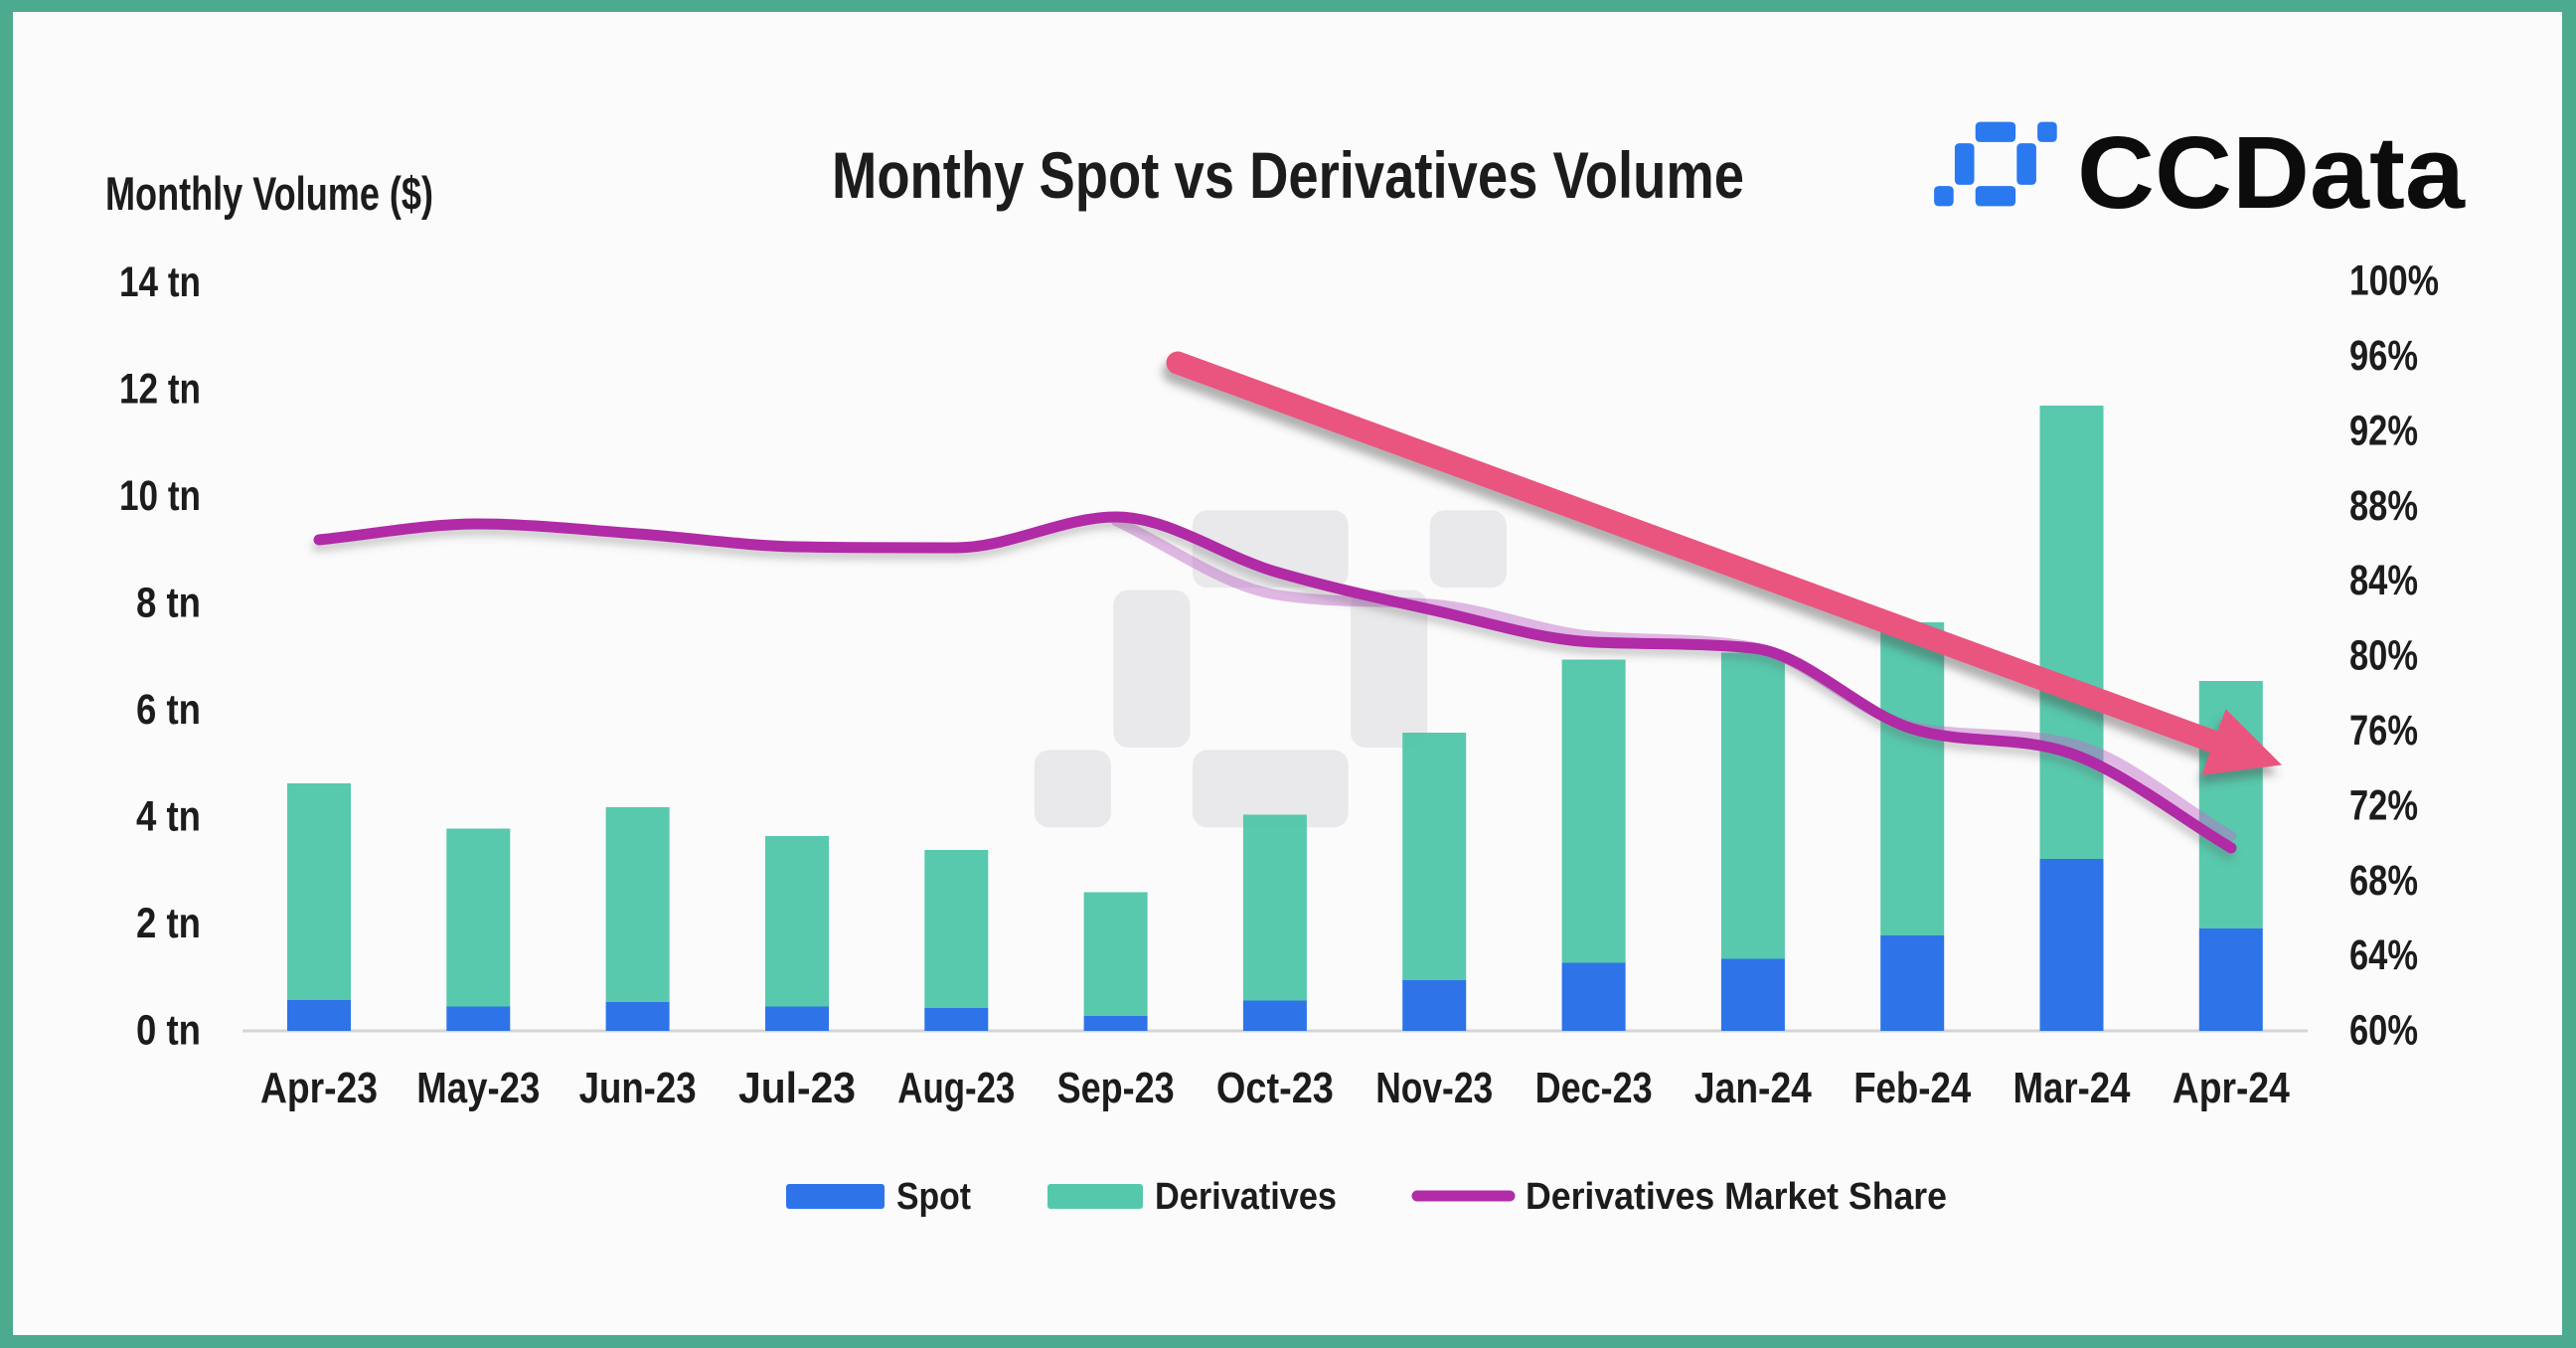 The width and height of the screenshot is (2576, 1348). What do you see at coordinates (168, 923) in the screenshot?
I see `svg-text: 2 tn` at bounding box center [168, 923].